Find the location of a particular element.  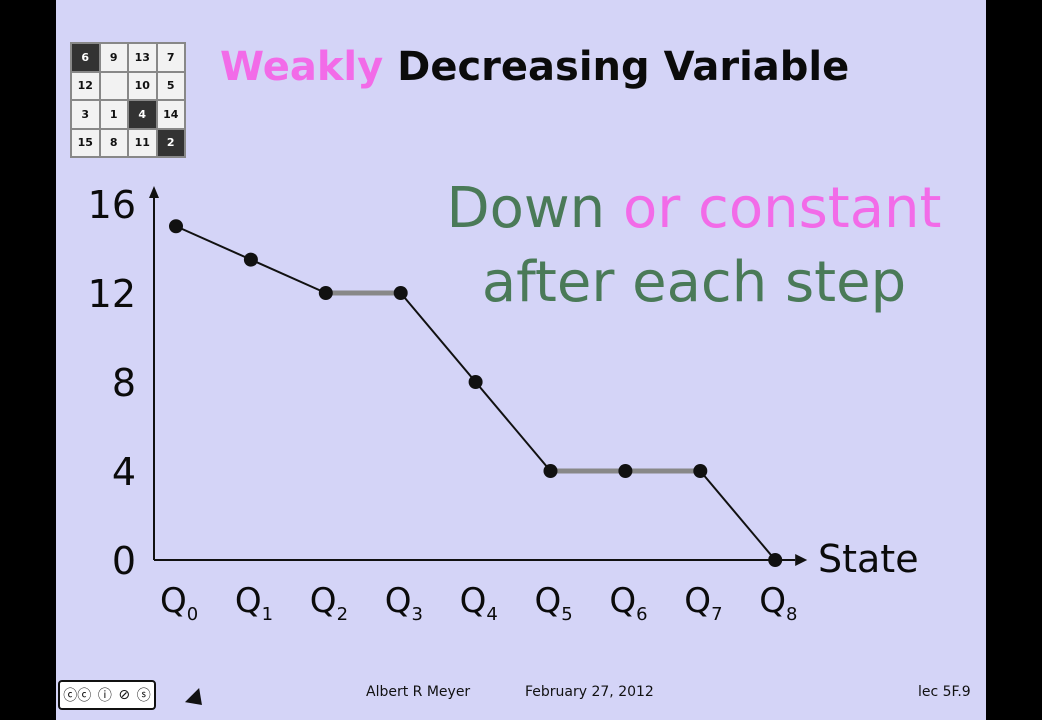

puzzle-cell: 10 is located at coordinates (142, 85).